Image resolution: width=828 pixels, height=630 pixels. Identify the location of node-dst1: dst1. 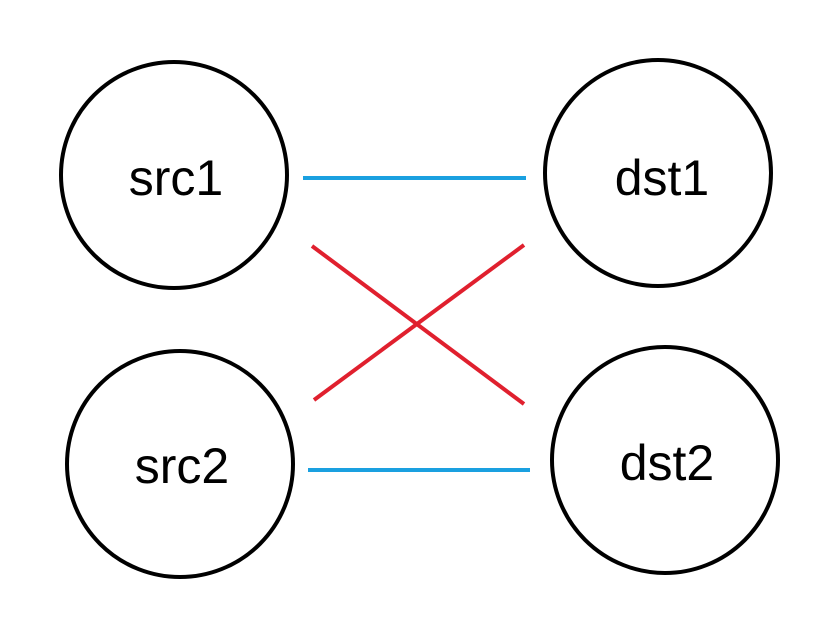
(658, 173).